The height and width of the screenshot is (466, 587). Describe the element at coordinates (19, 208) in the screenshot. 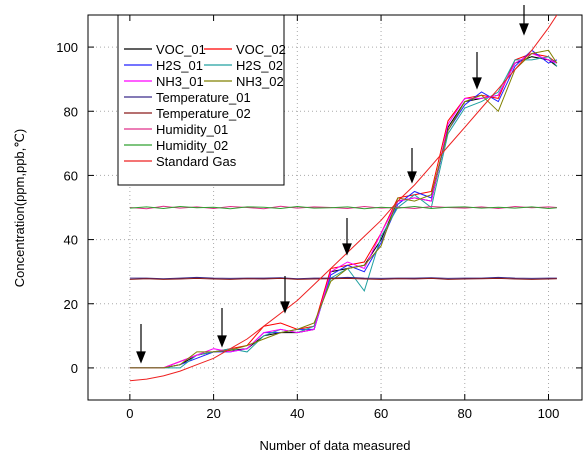

I see `y-axis-label: Concentration(ppm,ppb,℃)` at that location.